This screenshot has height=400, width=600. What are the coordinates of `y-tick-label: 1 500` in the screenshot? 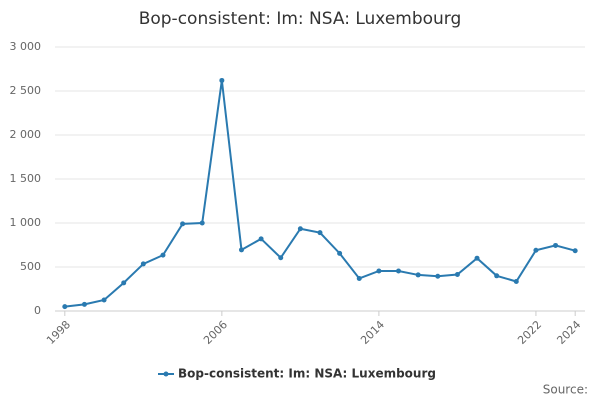 It's located at (26, 178).